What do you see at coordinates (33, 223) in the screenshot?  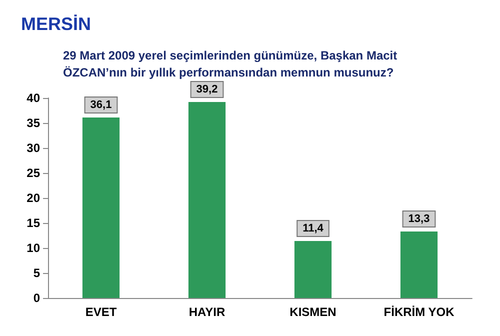 I see `y-tick-label: 15` at bounding box center [33, 223].